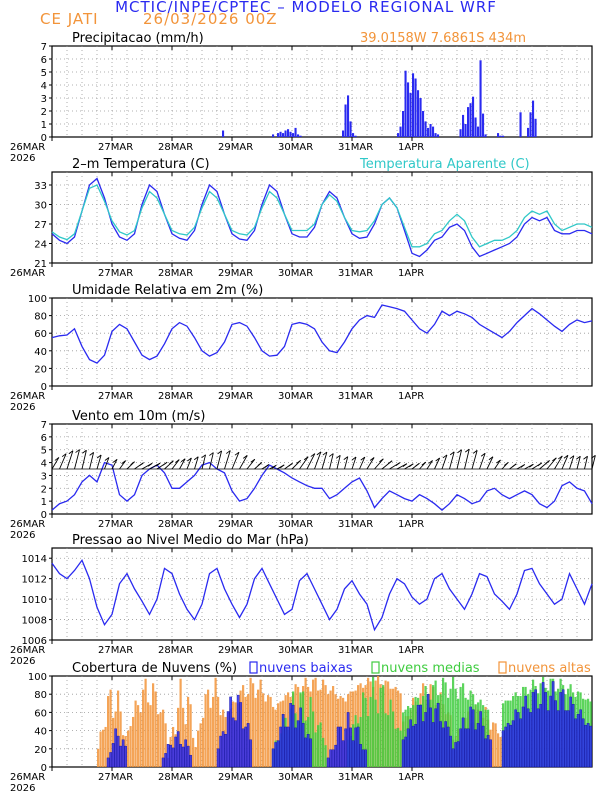 This screenshot has width=612, height=792. Describe the element at coordinates (40, 186) in the screenshot. I see `y-tick-label: 33` at that location.